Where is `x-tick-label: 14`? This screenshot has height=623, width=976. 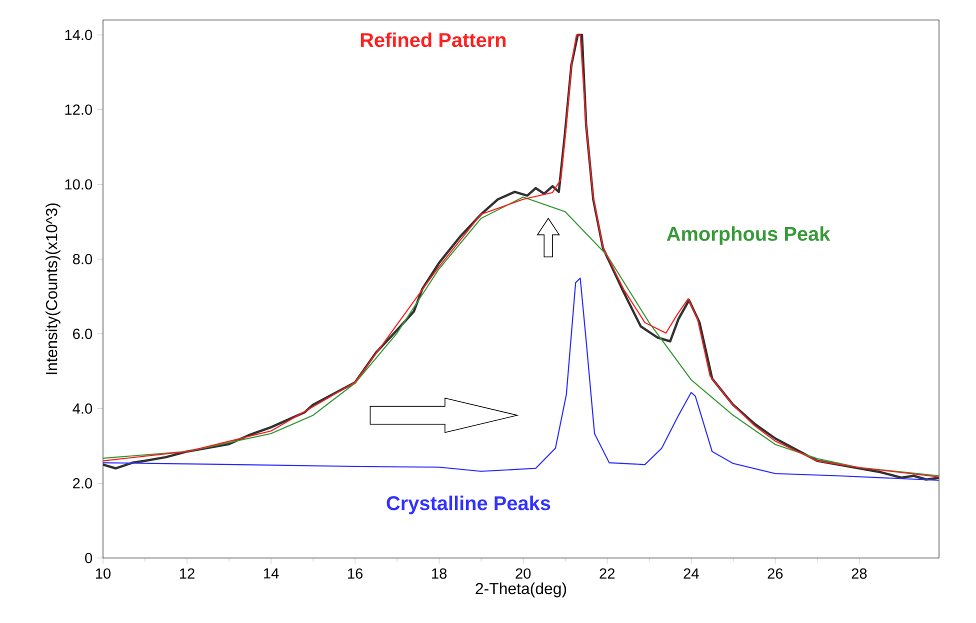 x-tick-label: 14 is located at coordinates (271, 573).